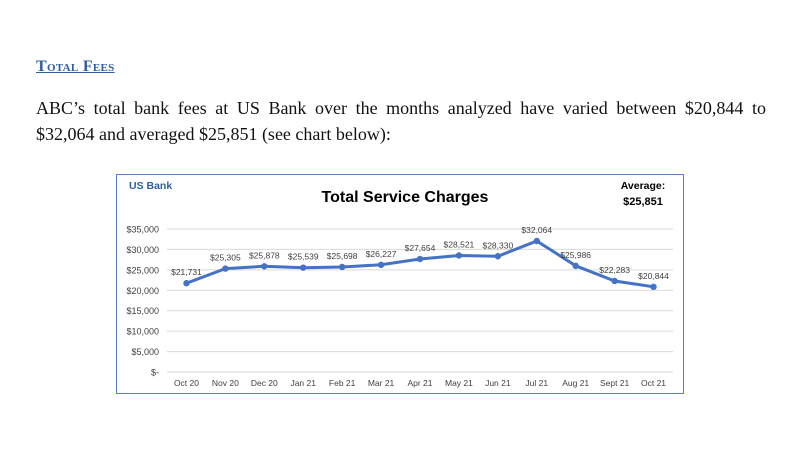  Describe the element at coordinates (225, 383) in the screenshot. I see `x-tick-label: Nov 20` at that location.